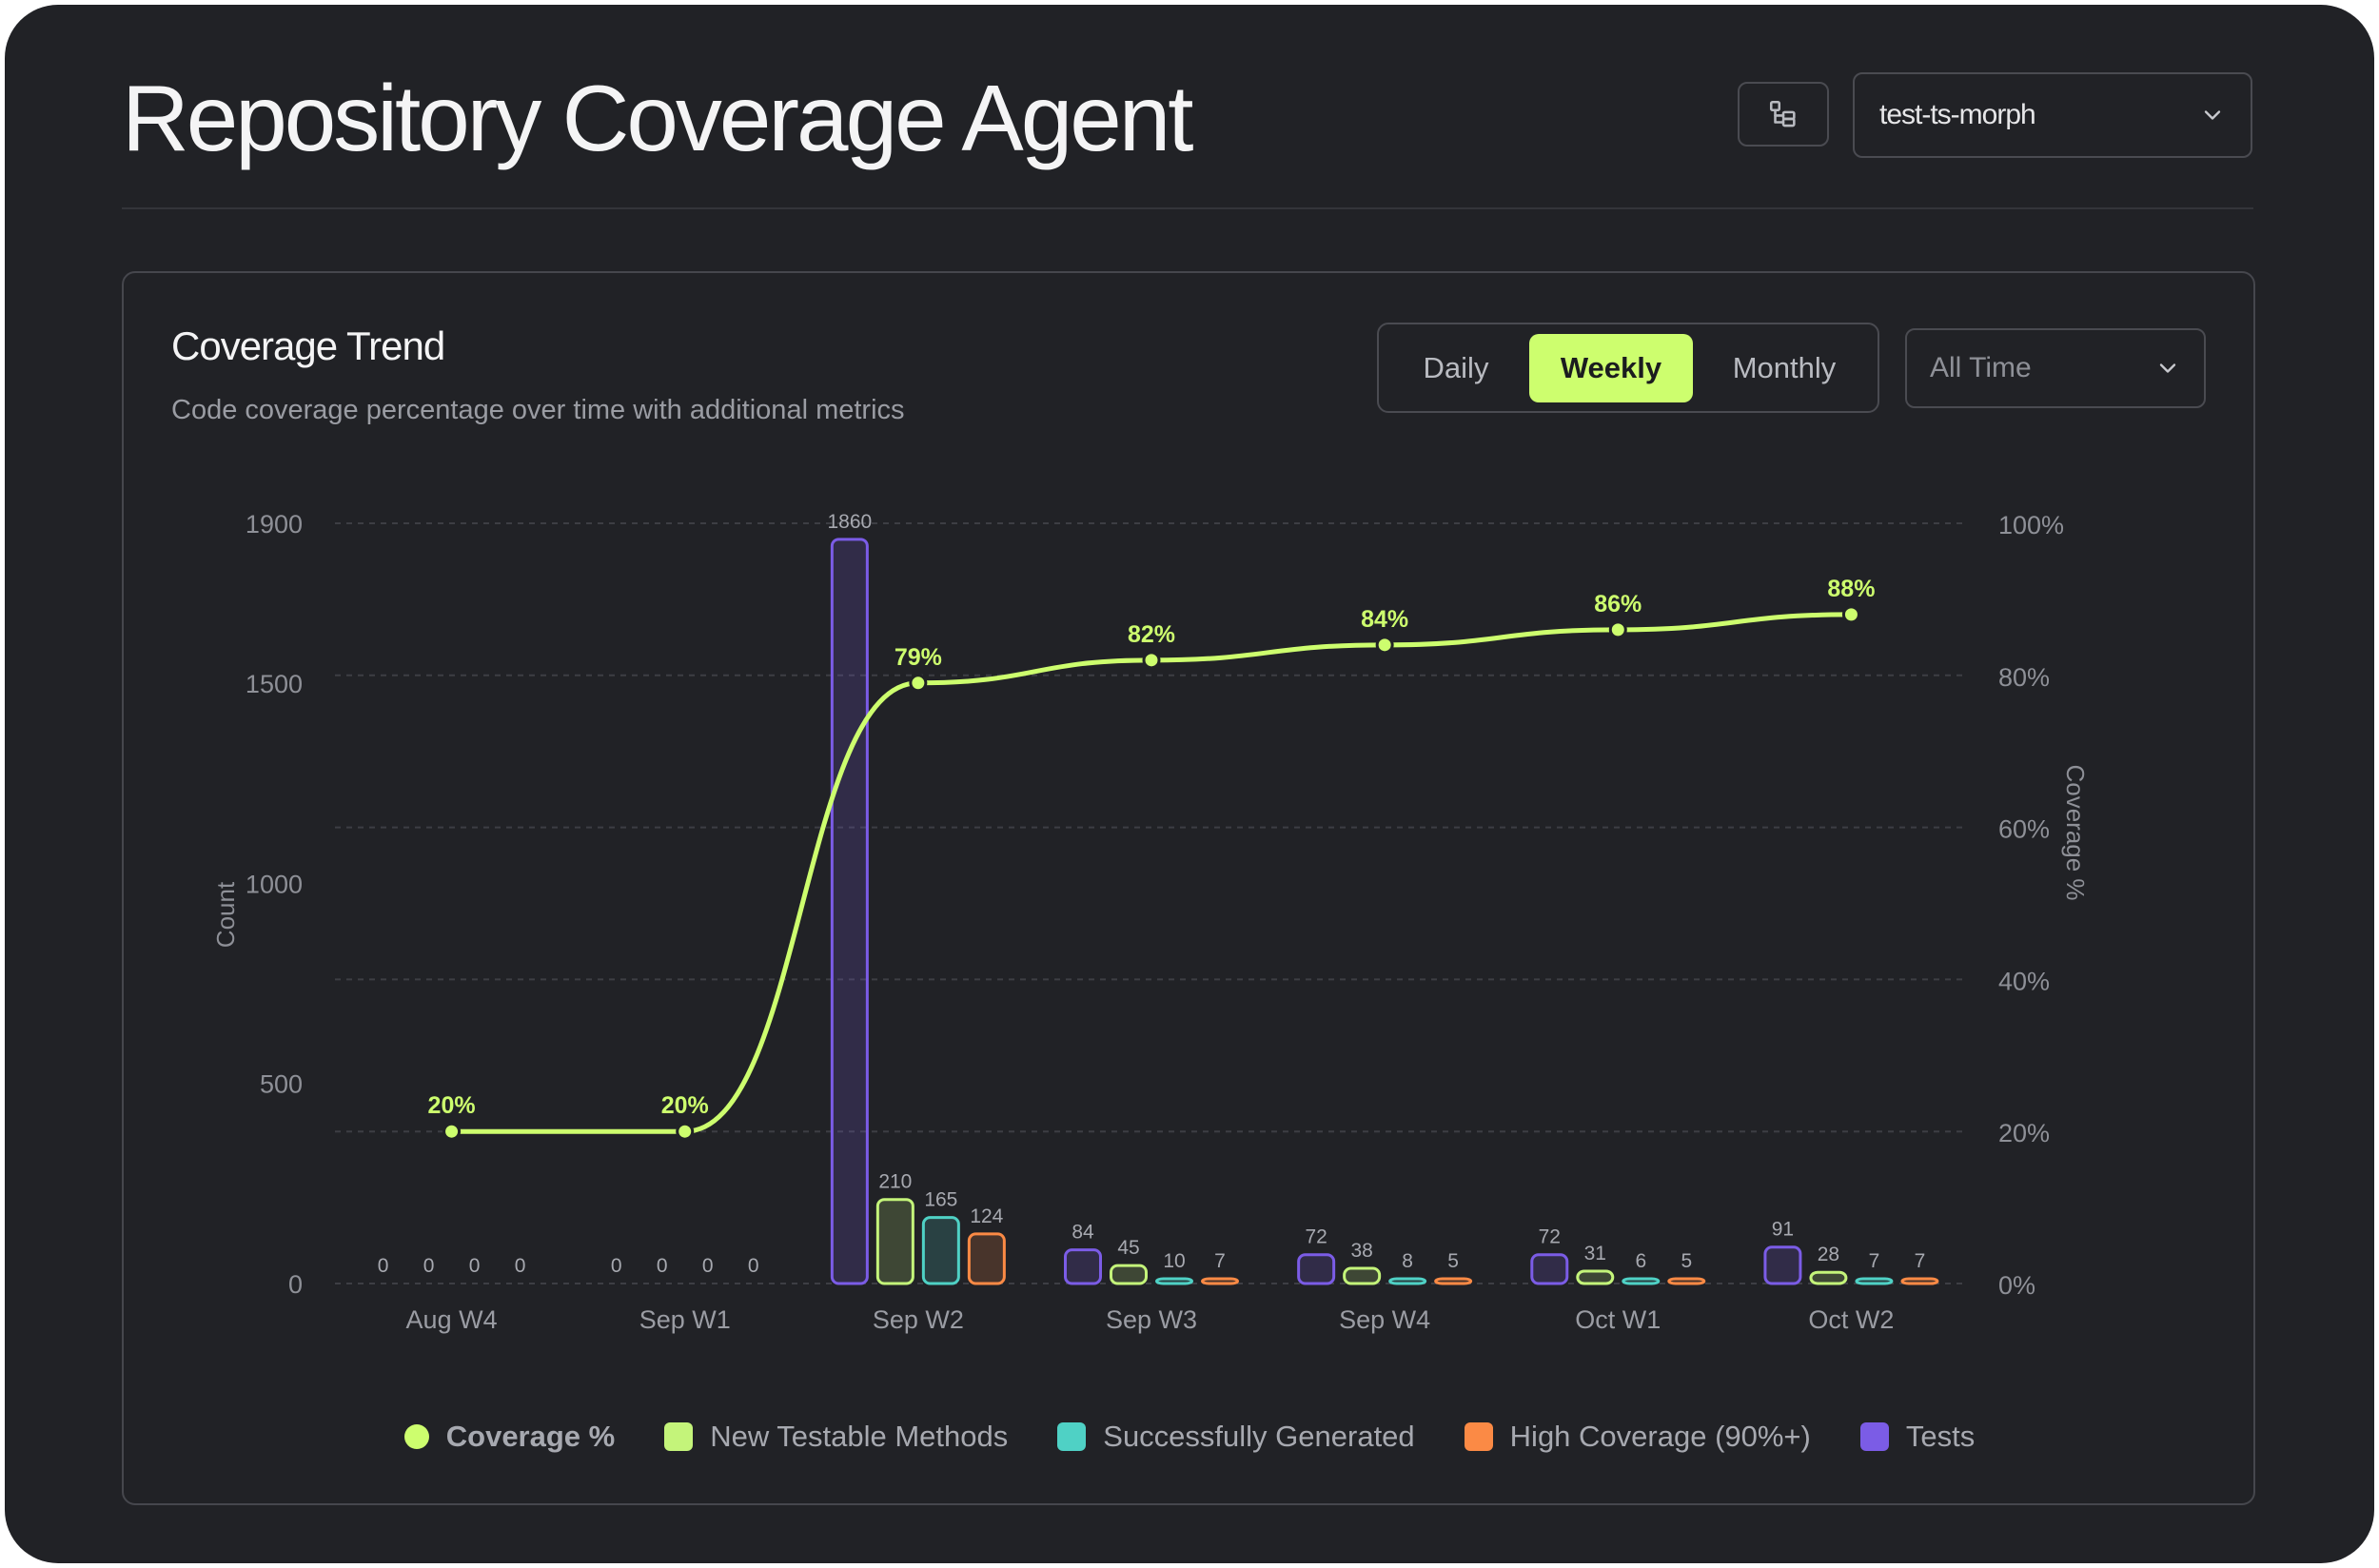 The image size is (2379, 1568). I want to click on bar-value-label: 6, so click(1640, 1261).